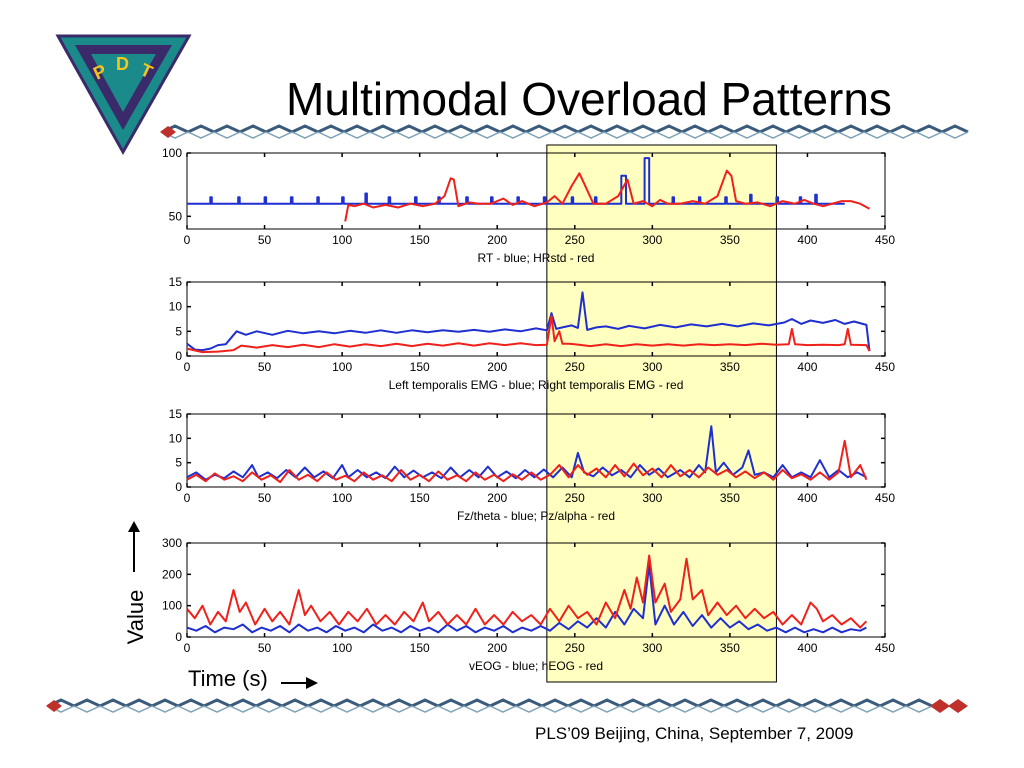 This screenshot has width=1024, height=768. What do you see at coordinates (123, 95) in the screenshot?
I see `pdt-logo: P D T` at bounding box center [123, 95].